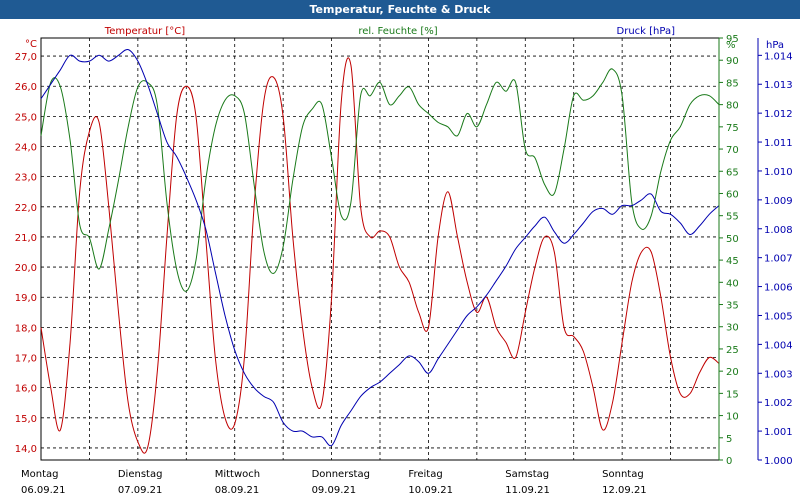 The image size is (800, 500). Describe the element at coordinates (43, 490) in the screenshot. I see `x-tick-date: 06.09.21` at that location.